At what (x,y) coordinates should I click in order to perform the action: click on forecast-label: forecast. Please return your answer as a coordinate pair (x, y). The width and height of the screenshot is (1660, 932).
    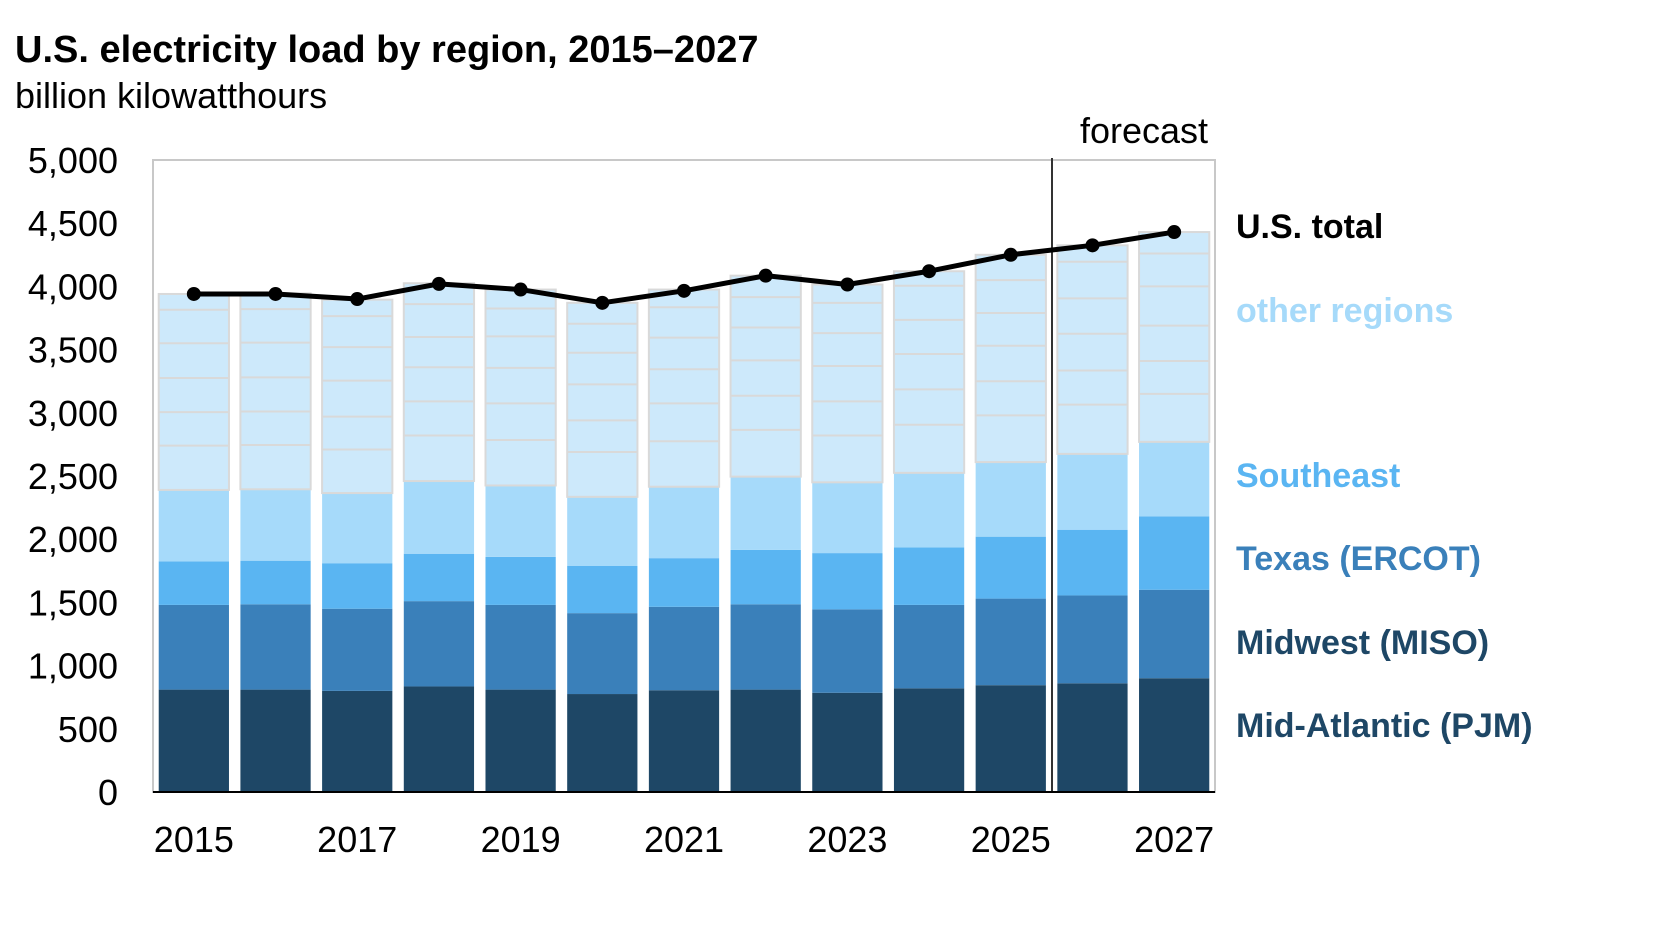
    Looking at the image, I should click on (1144, 130).